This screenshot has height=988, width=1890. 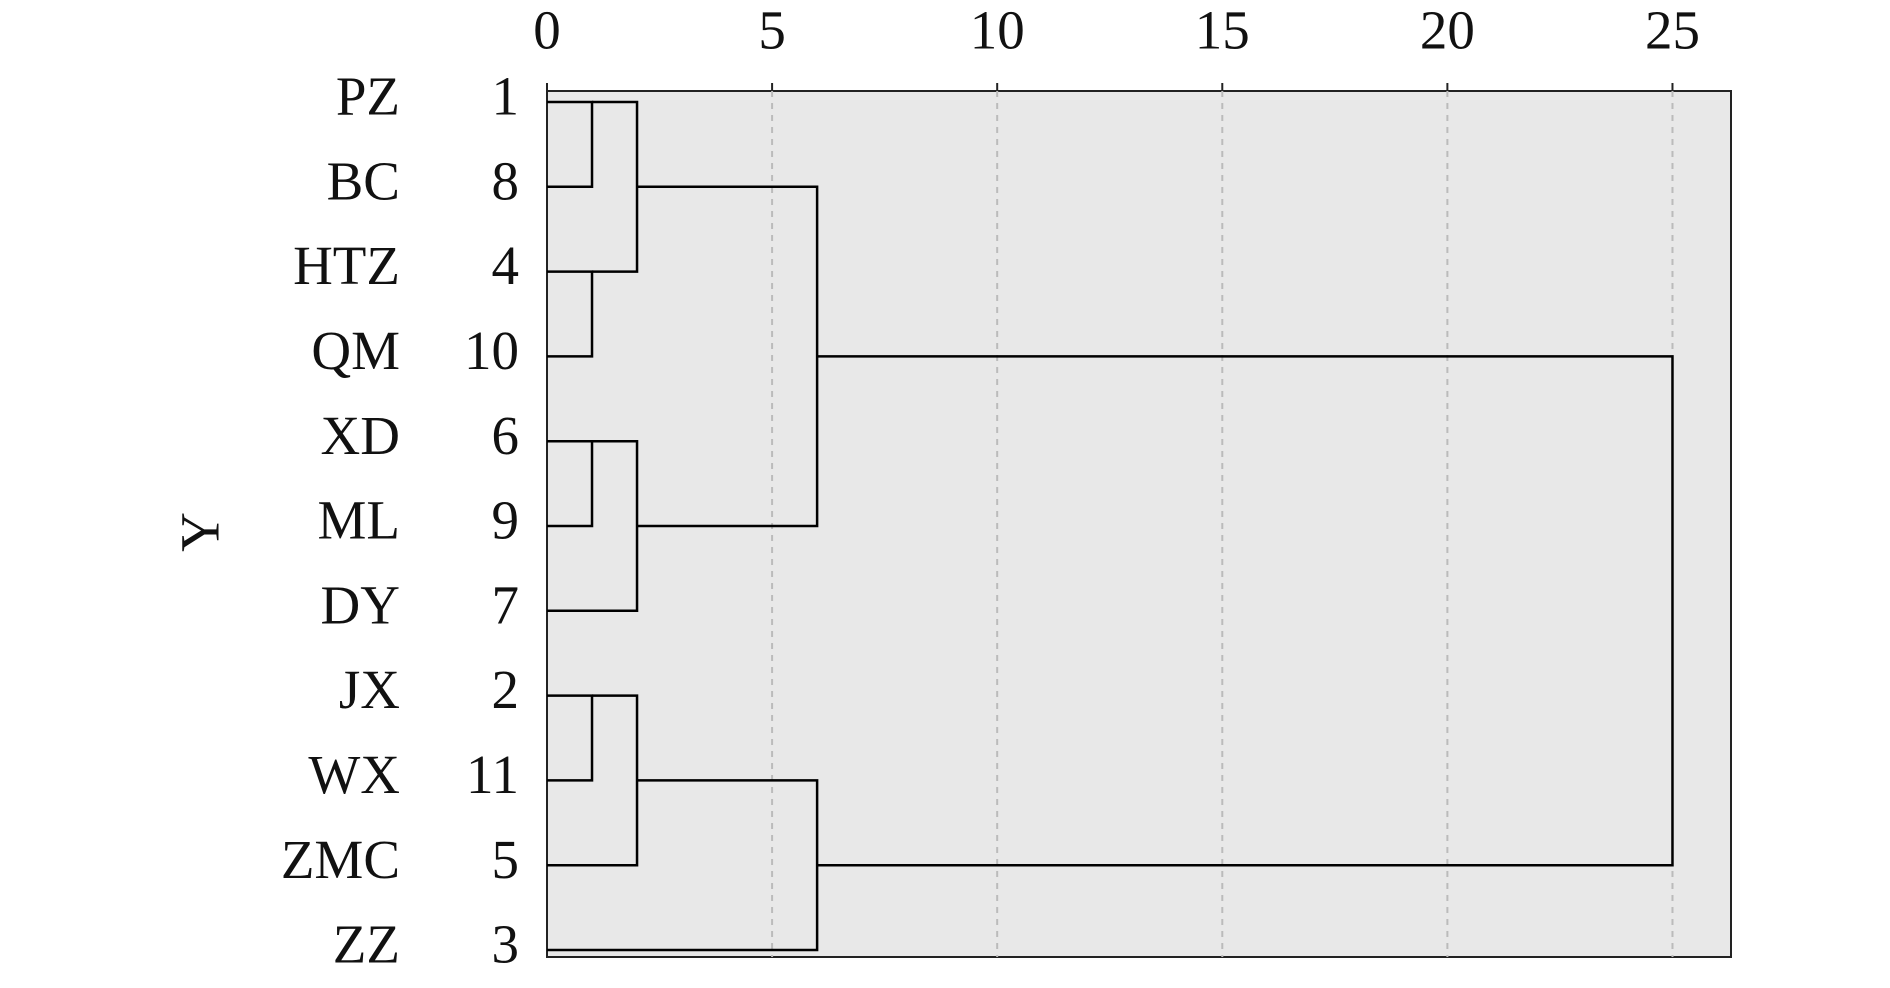 I want to click on leaf-label: JX, so click(x=369, y=689).